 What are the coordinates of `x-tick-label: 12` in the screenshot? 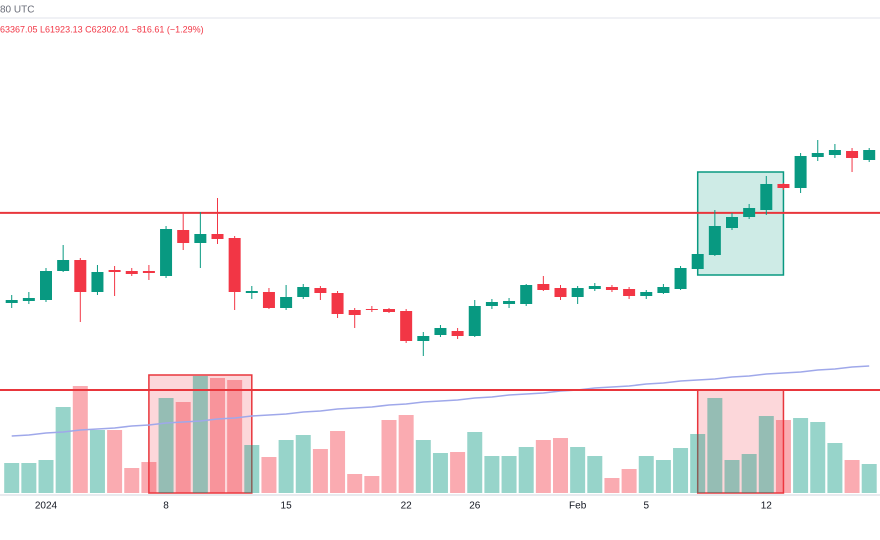 It's located at (767, 506).